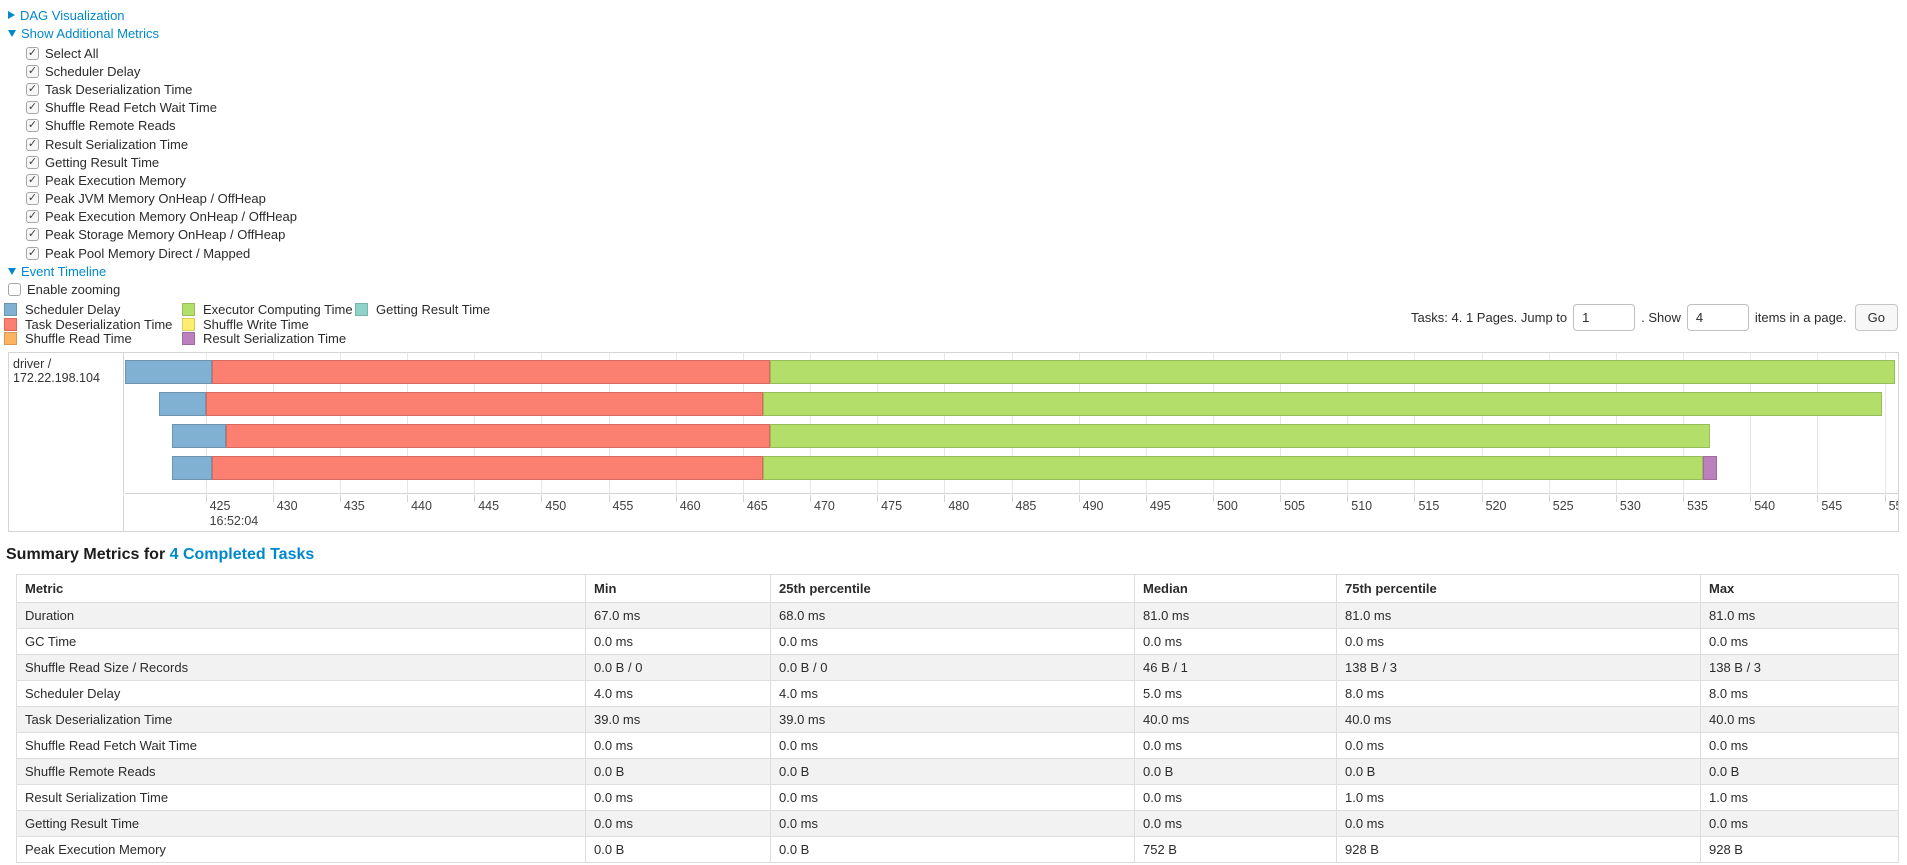 This screenshot has height=865, width=1907. I want to click on timeline-tick-label: 515, so click(1429, 506).